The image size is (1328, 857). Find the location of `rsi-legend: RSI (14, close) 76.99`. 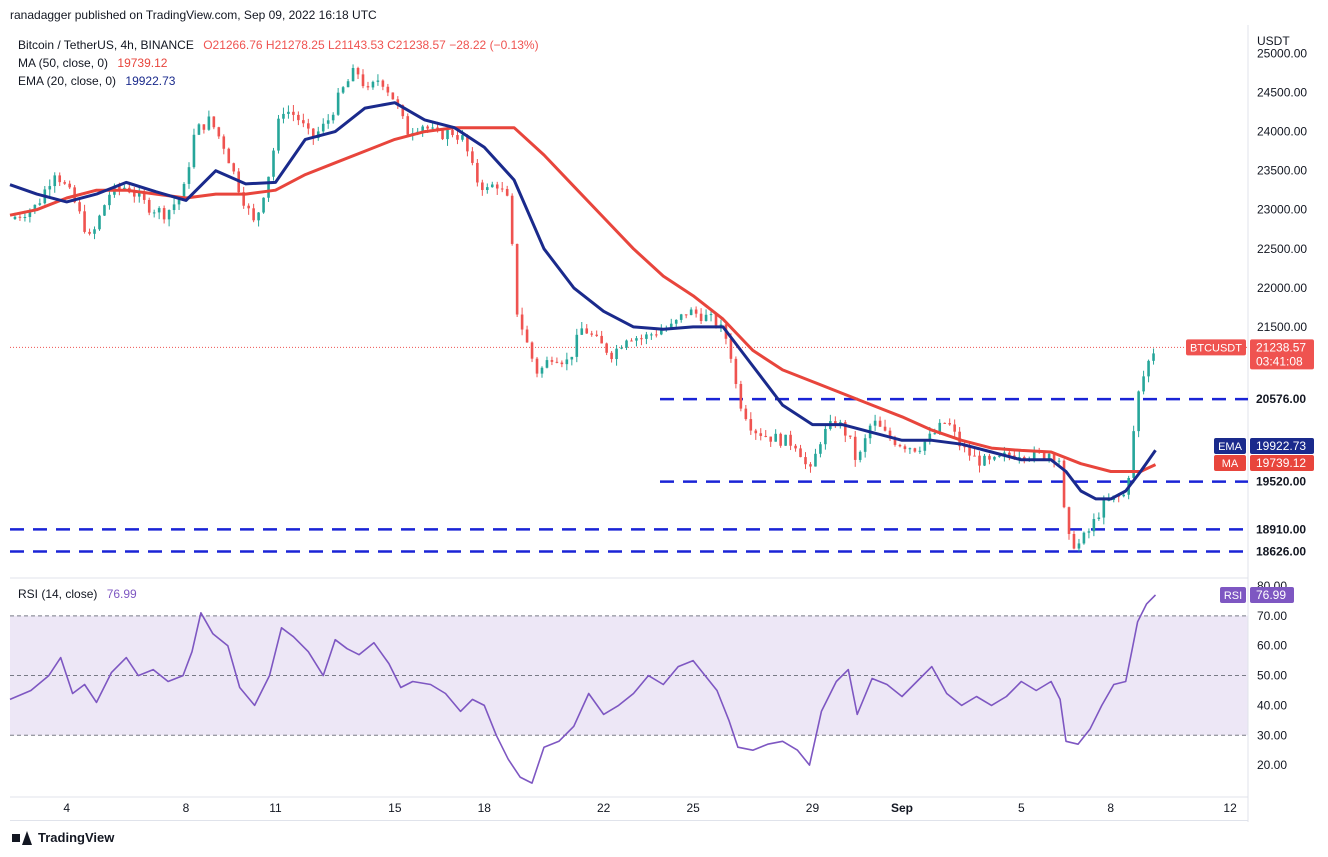

rsi-legend: RSI (14, close) 76.99 is located at coordinates (77, 594).